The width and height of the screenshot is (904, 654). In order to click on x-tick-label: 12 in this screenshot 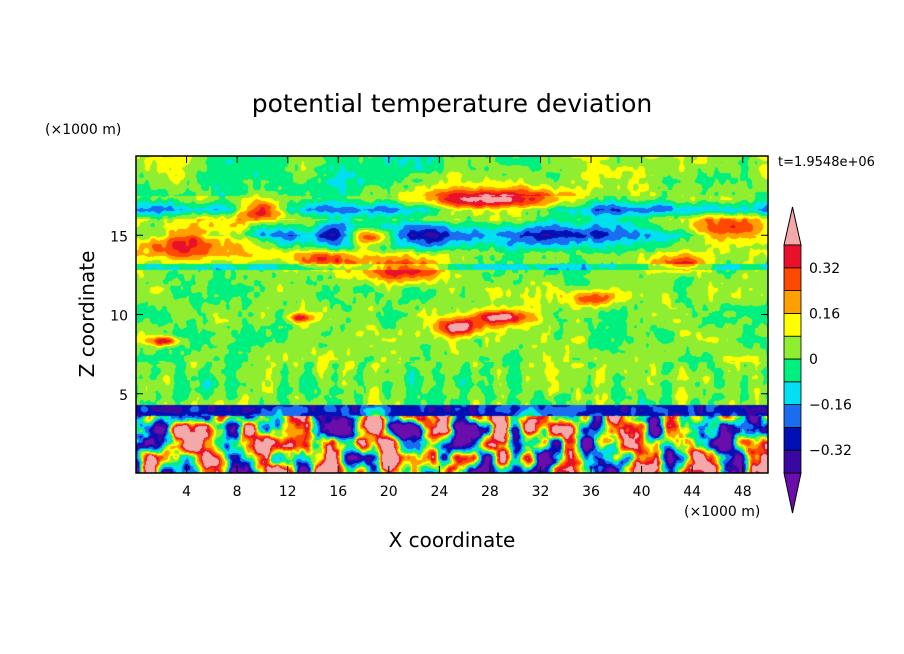, I will do `click(288, 492)`.